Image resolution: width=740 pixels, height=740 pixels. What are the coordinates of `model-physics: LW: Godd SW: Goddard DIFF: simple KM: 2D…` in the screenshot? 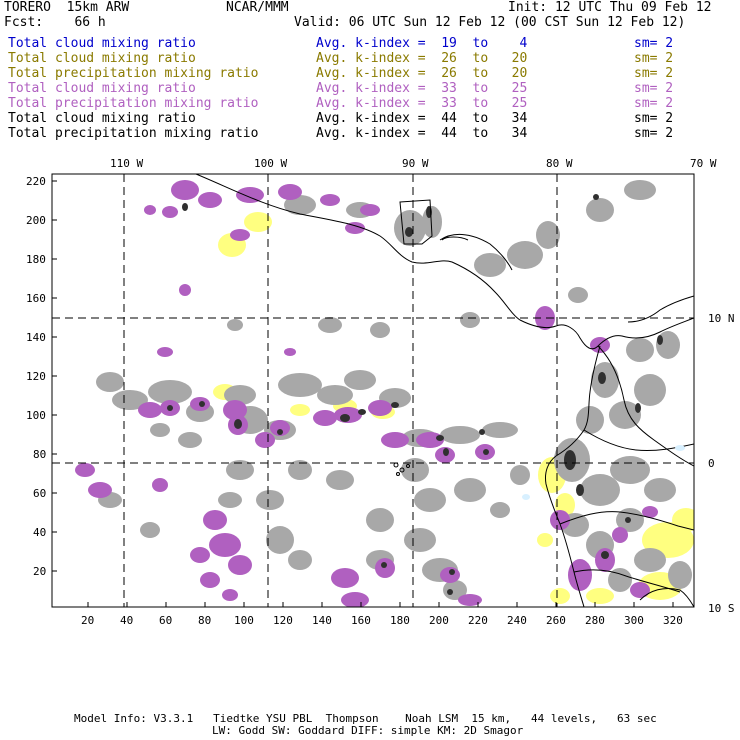 It's located at (368, 730).